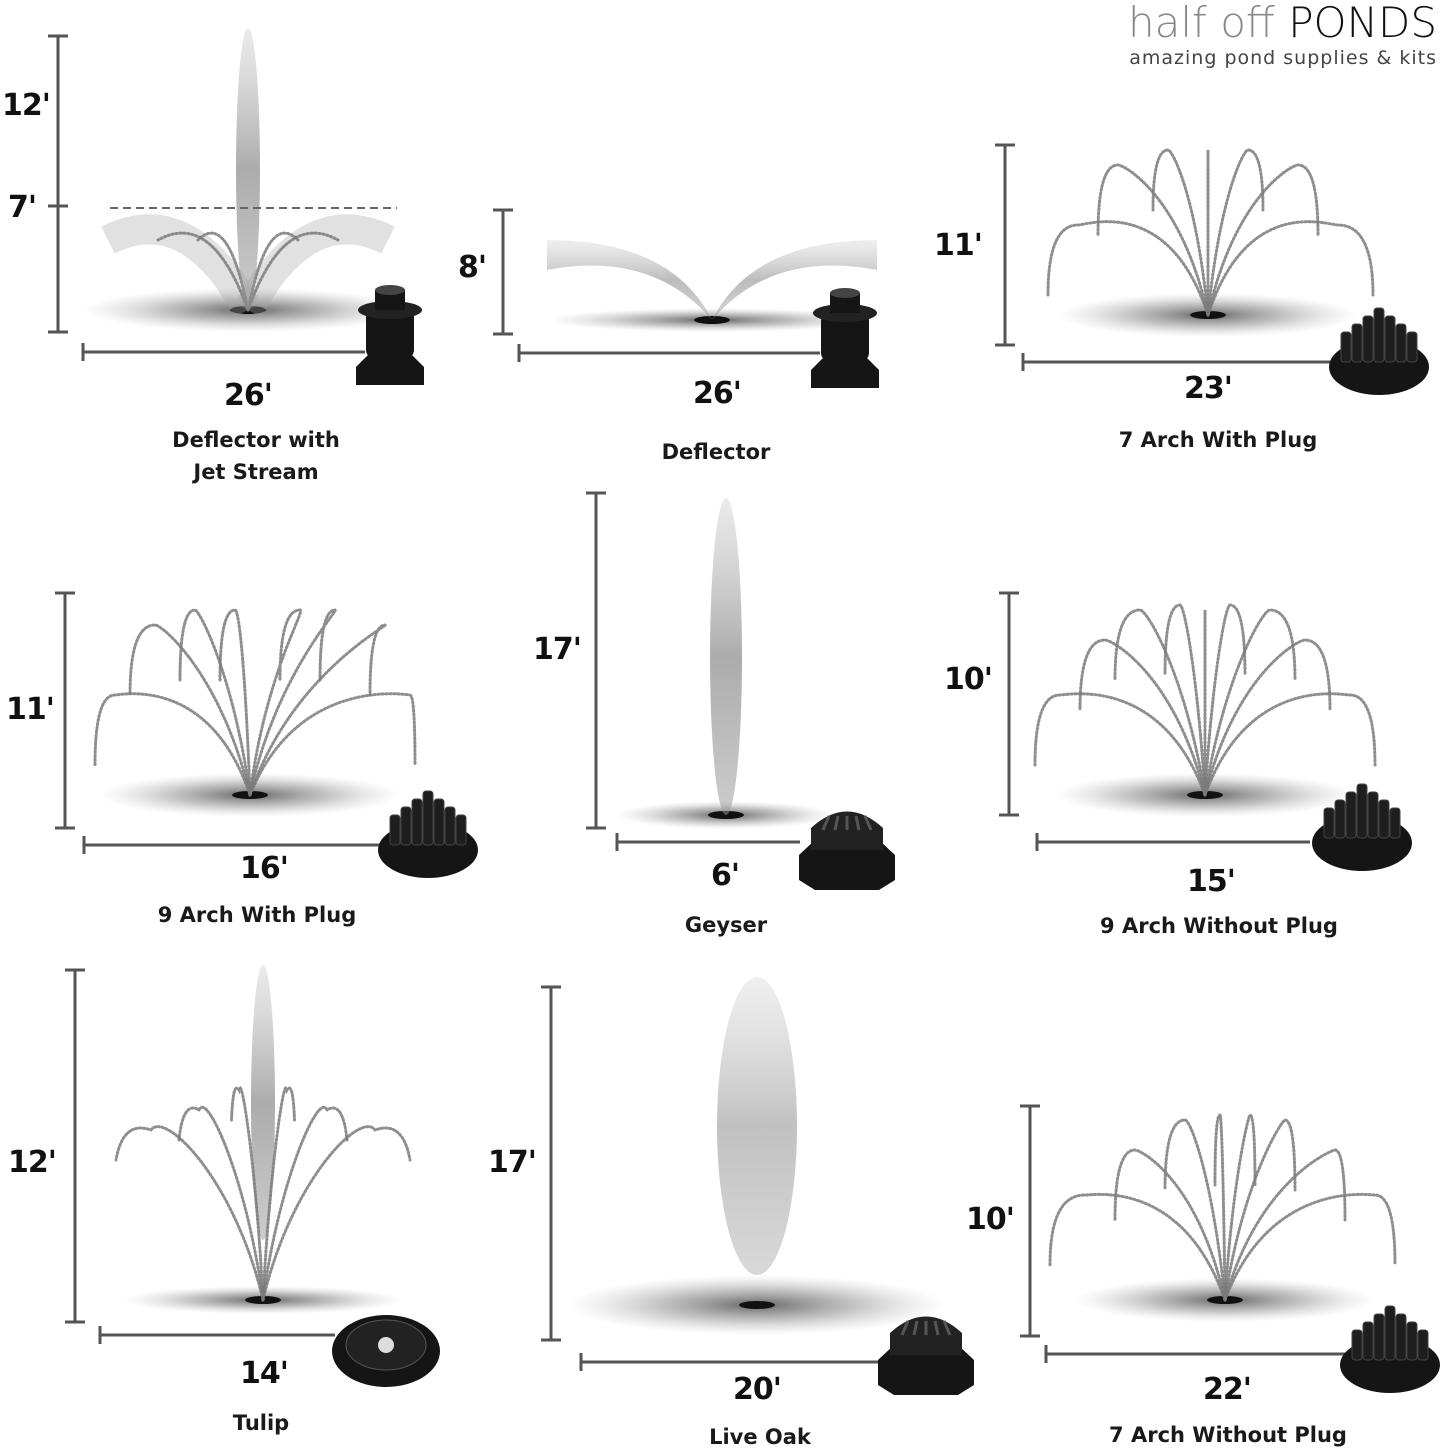  I want to click on pattern-name-line: Deflector, so click(716, 452).